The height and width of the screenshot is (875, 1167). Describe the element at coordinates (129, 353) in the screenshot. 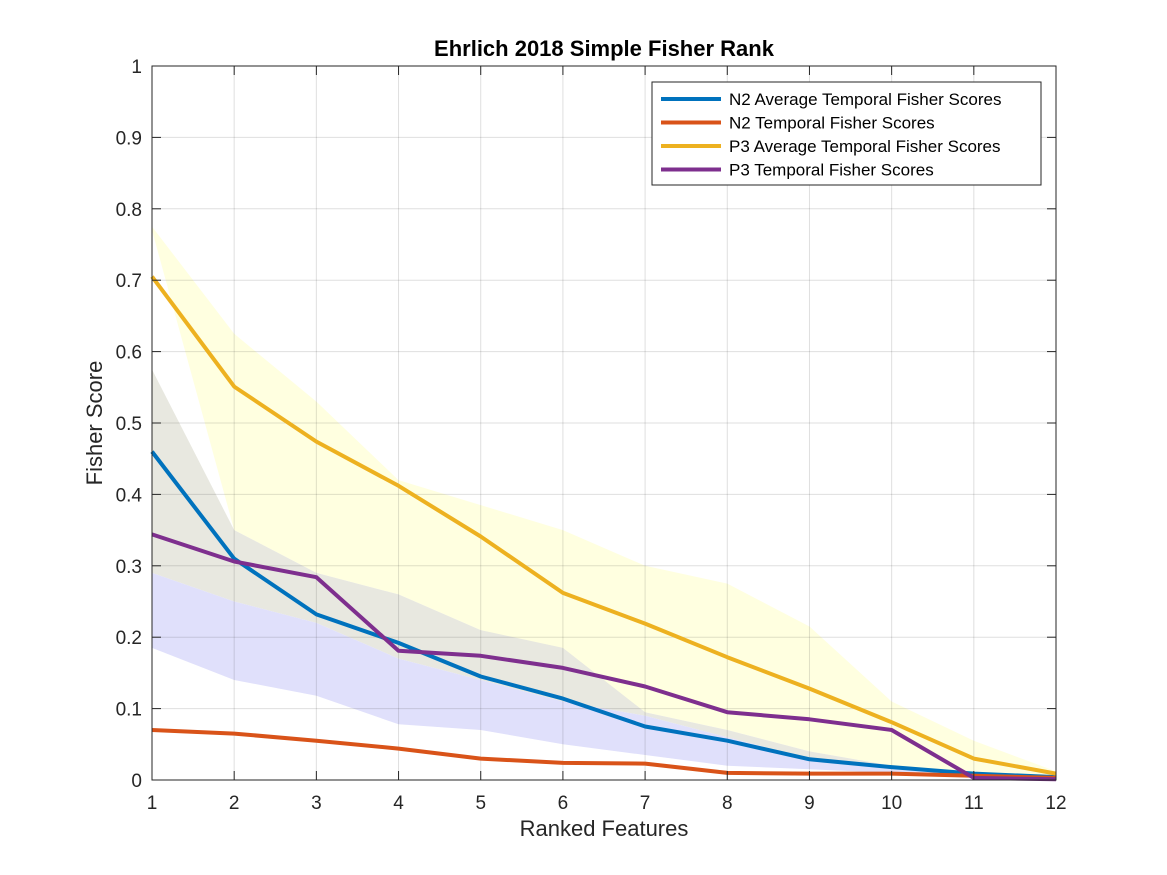

I see `y-tick-label: 0.6` at that location.